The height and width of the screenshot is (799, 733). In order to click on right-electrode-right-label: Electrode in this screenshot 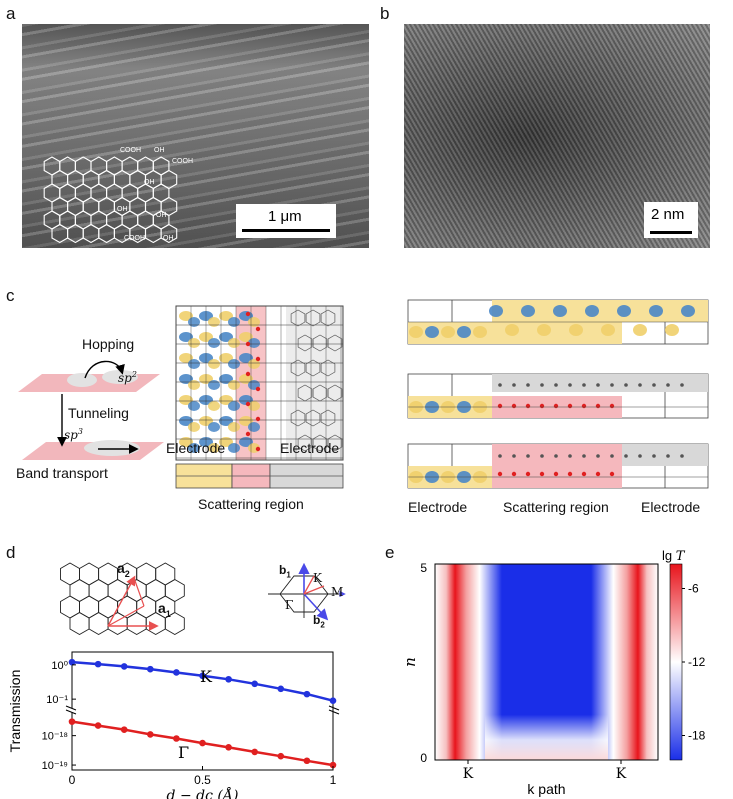, I will do `click(671, 507)`.